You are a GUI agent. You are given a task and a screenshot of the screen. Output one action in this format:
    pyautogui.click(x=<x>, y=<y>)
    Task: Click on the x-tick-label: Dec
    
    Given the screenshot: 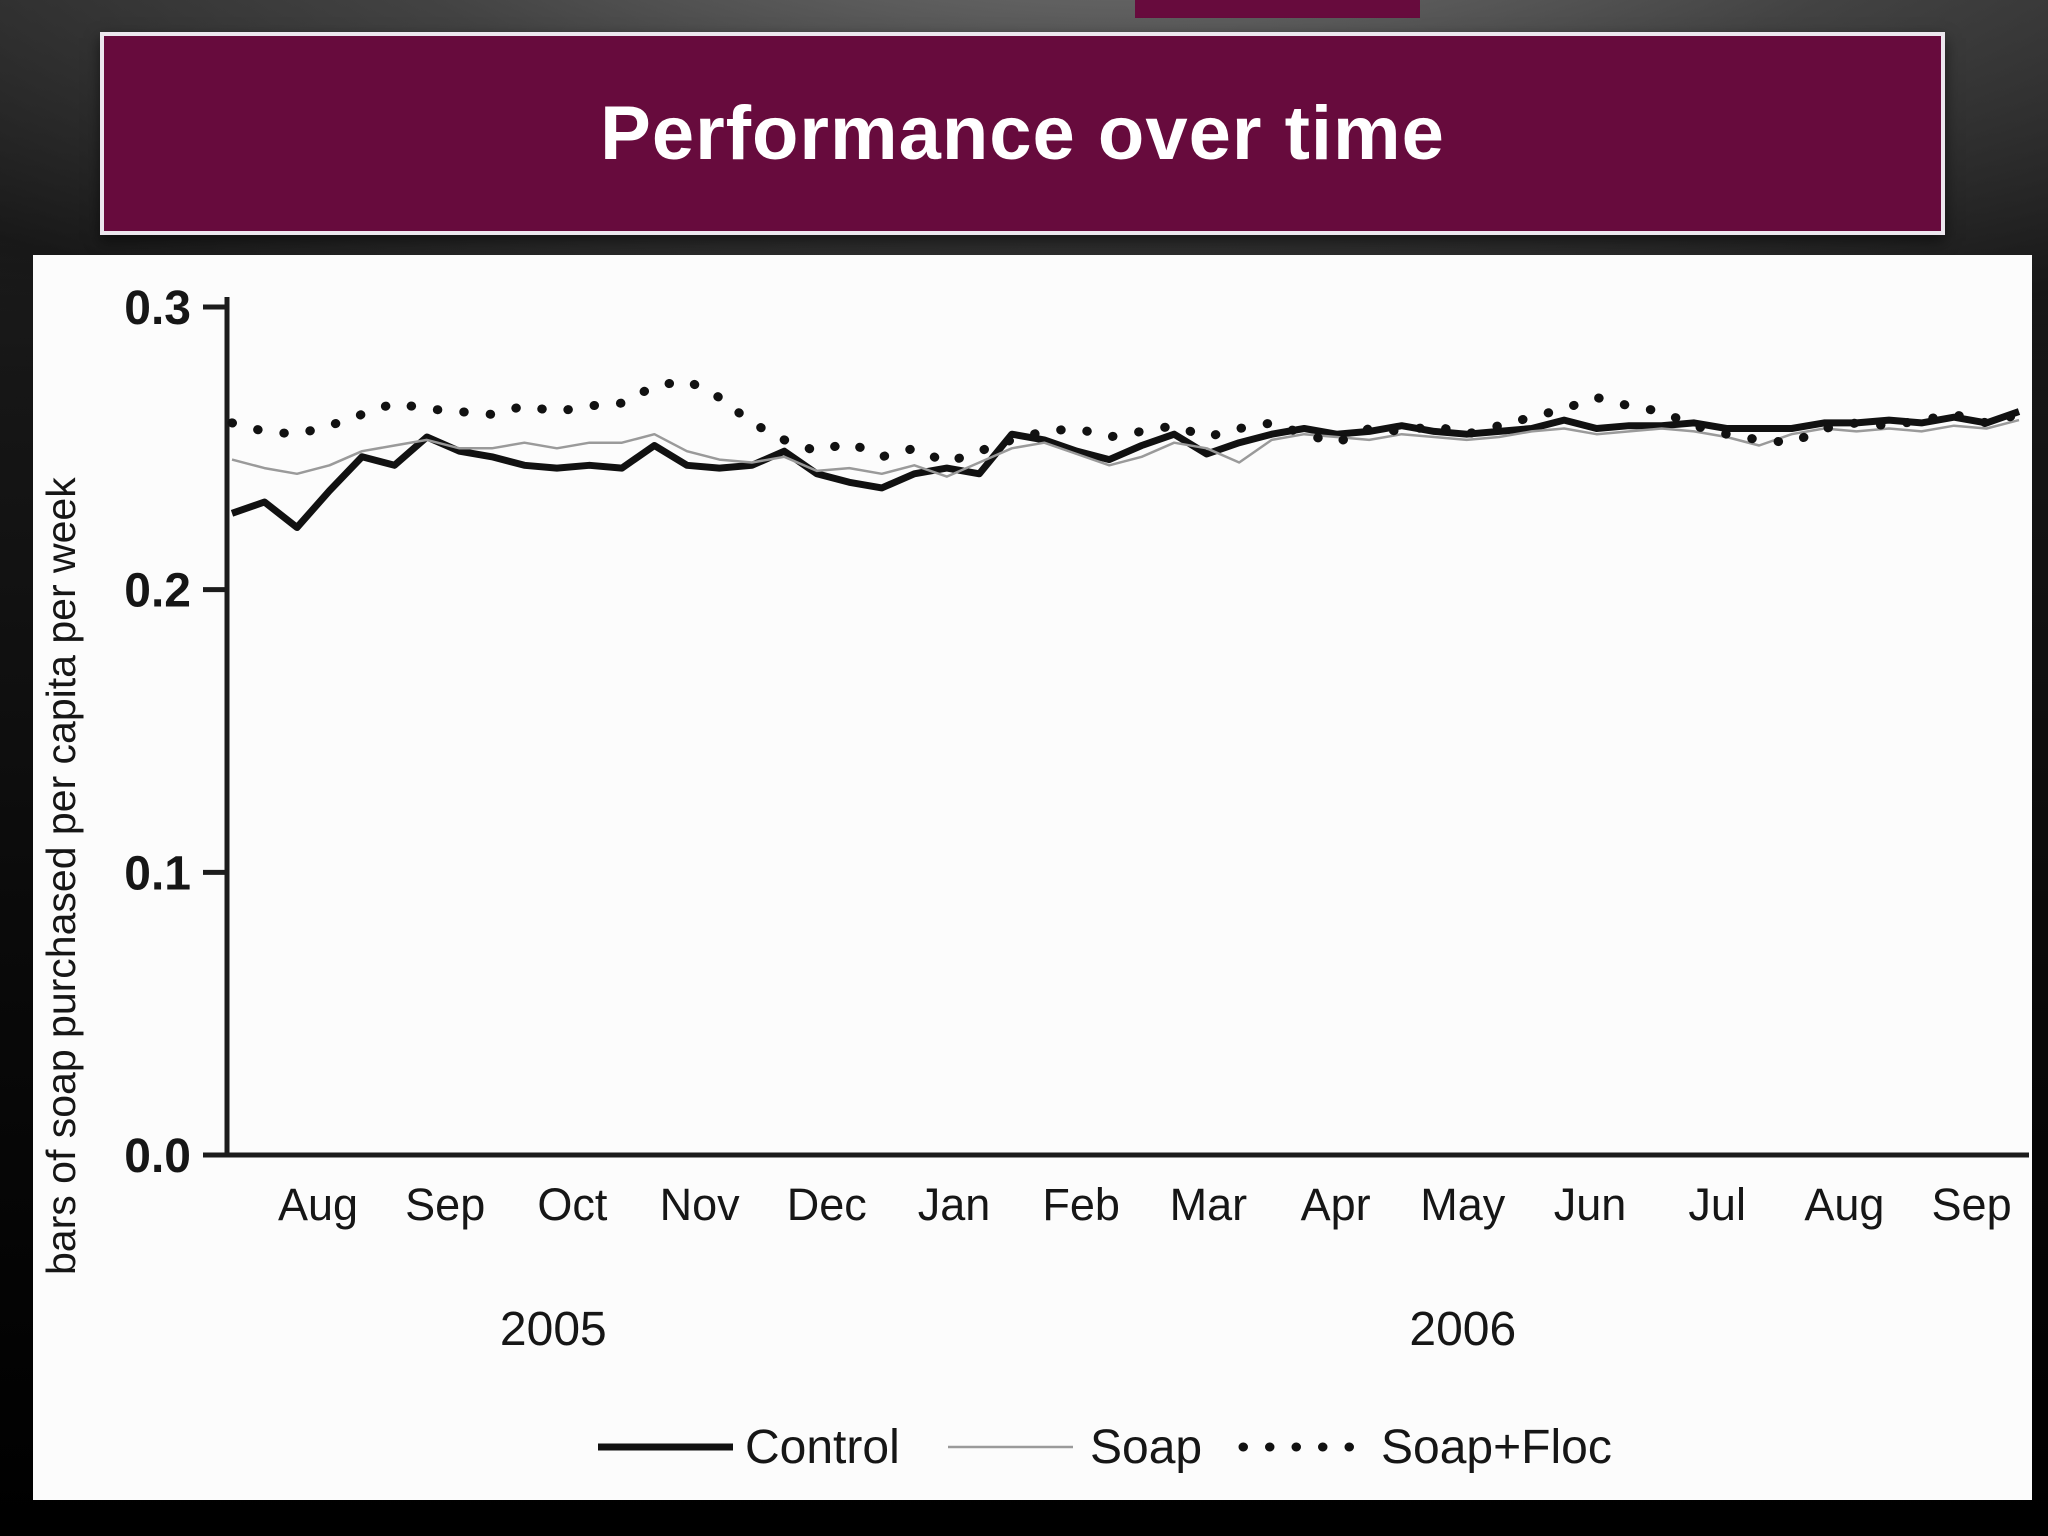 What is the action you would take?
    pyautogui.click(x=827, y=1204)
    